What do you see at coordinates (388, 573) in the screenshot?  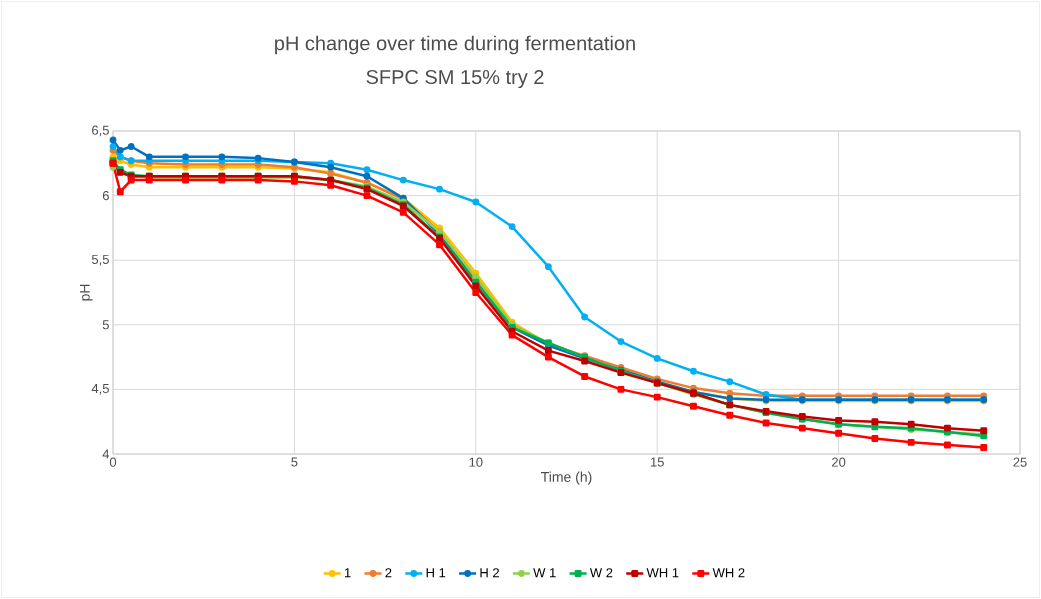 I see `legend-label: 2` at bounding box center [388, 573].